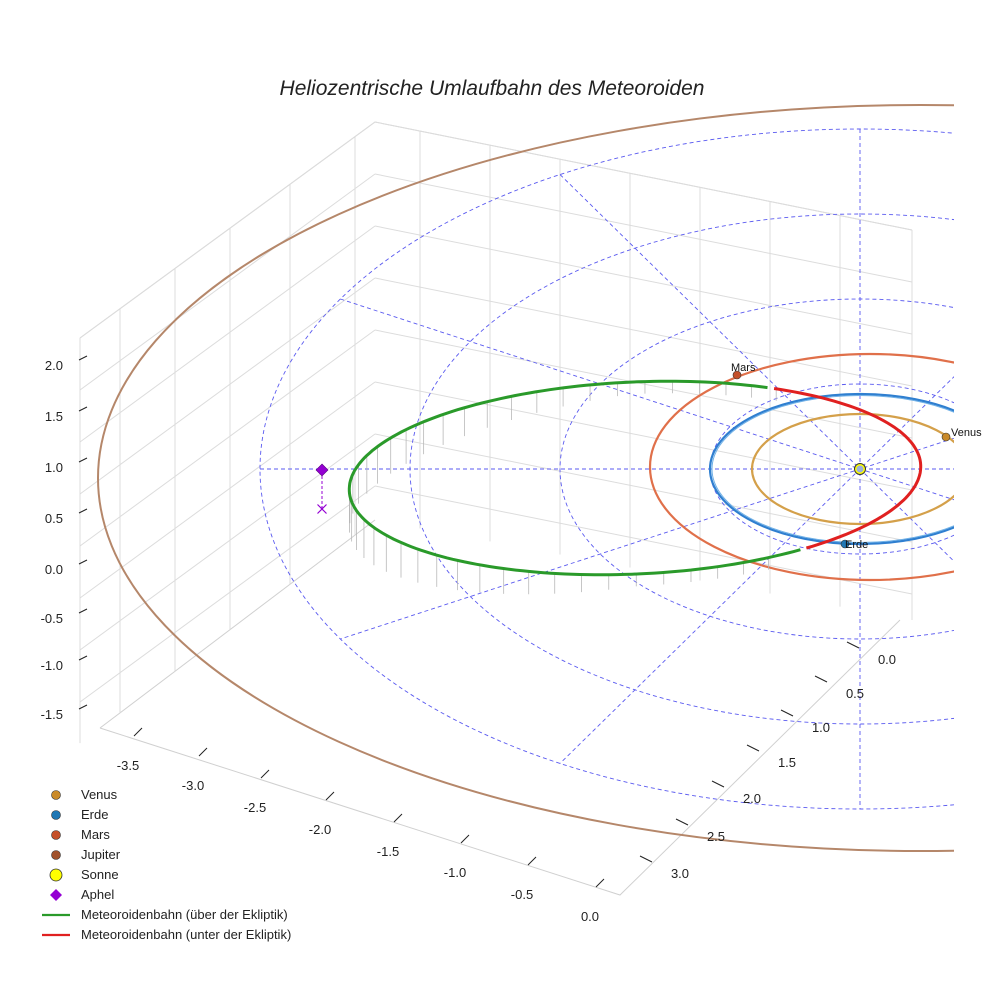 Image resolution: width=984 pixels, height=984 pixels. I want to click on x-tick-label: -2.0, so click(320, 829).